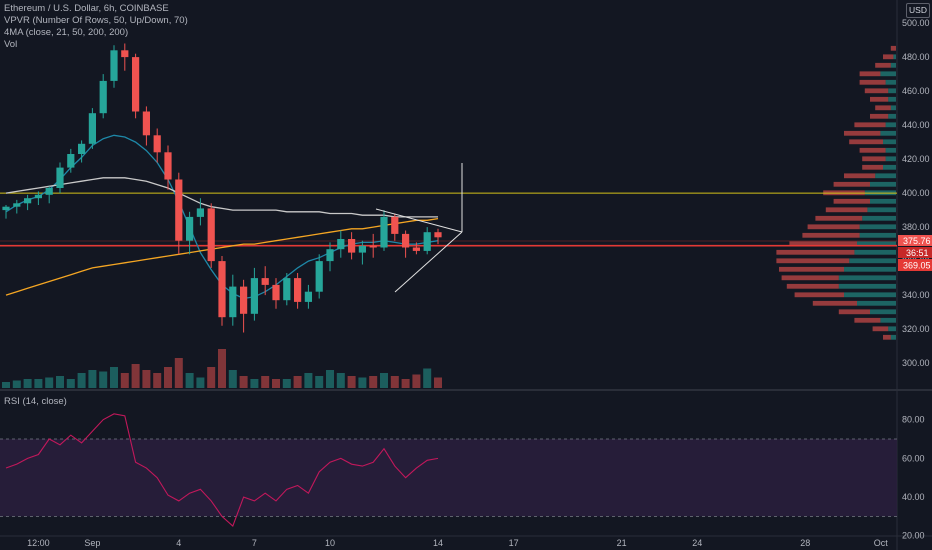 Image resolution: width=932 pixels, height=550 pixels. Describe the element at coordinates (913, 458) in the screenshot. I see `rsi-tick-label: 60.00` at that location.